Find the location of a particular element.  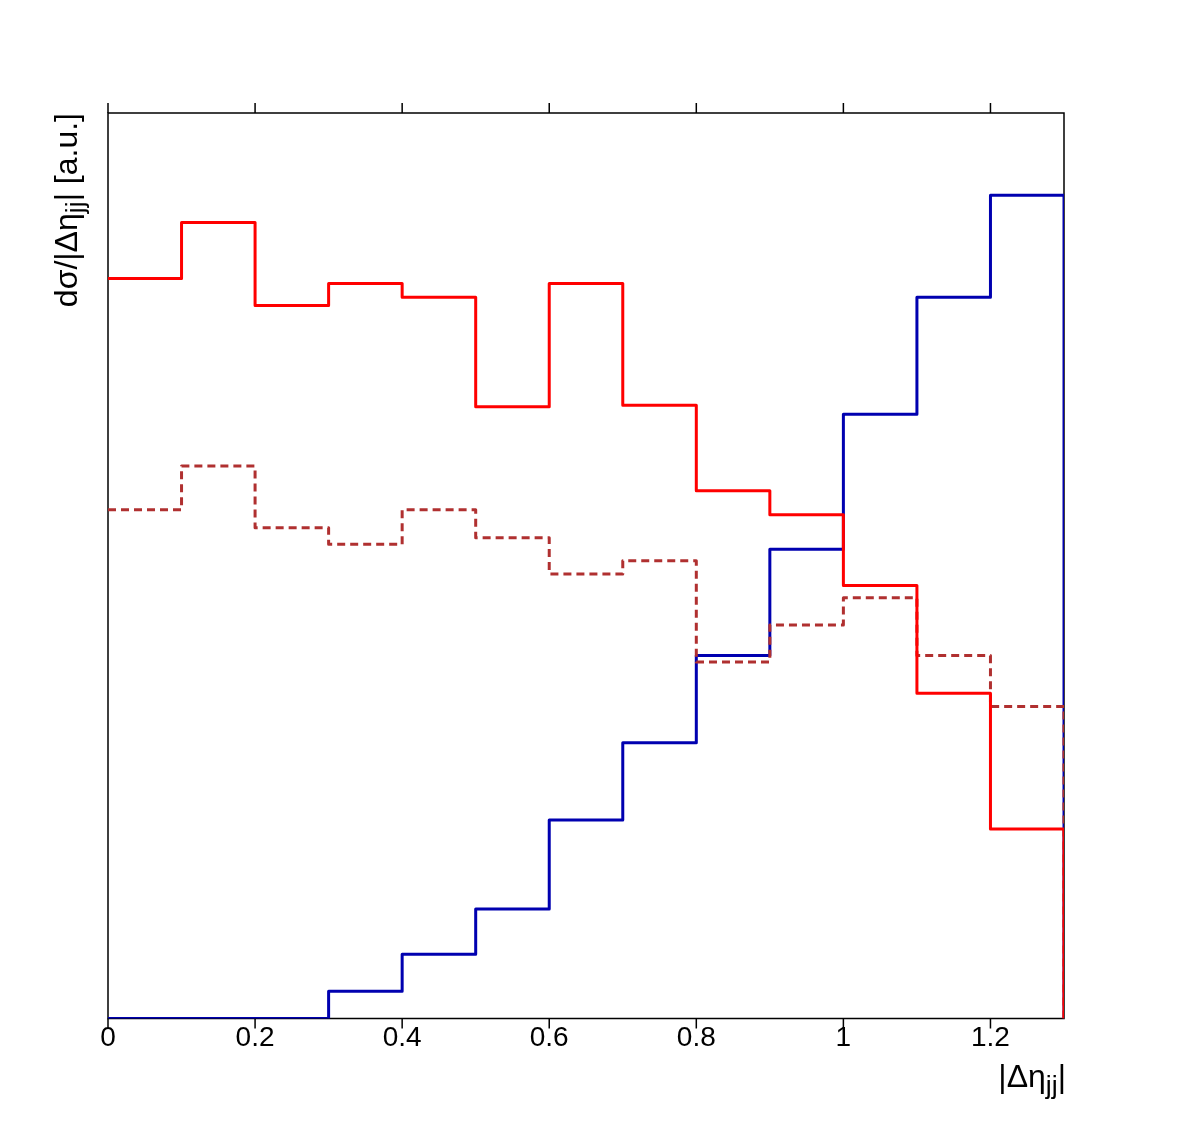

x-tick-label: 0.8 is located at coordinates (696, 1036).